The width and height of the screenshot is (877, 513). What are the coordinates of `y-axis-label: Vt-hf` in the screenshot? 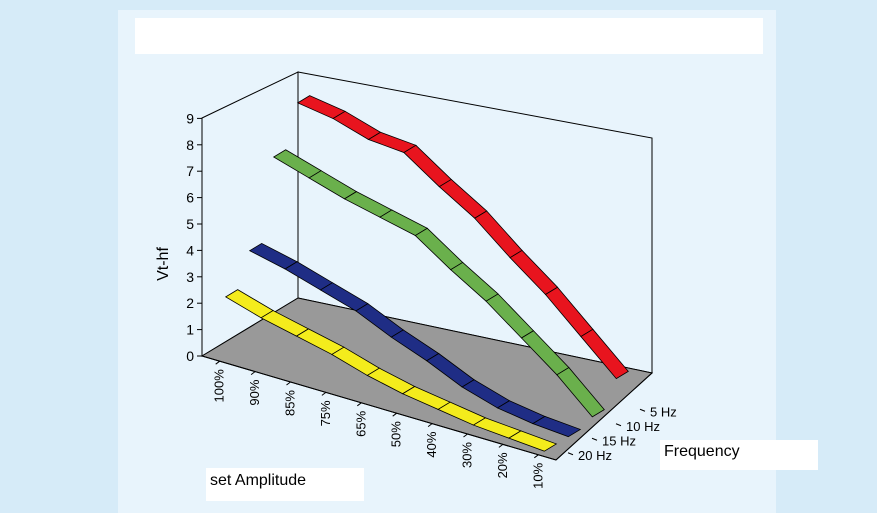 It's located at (163, 264).